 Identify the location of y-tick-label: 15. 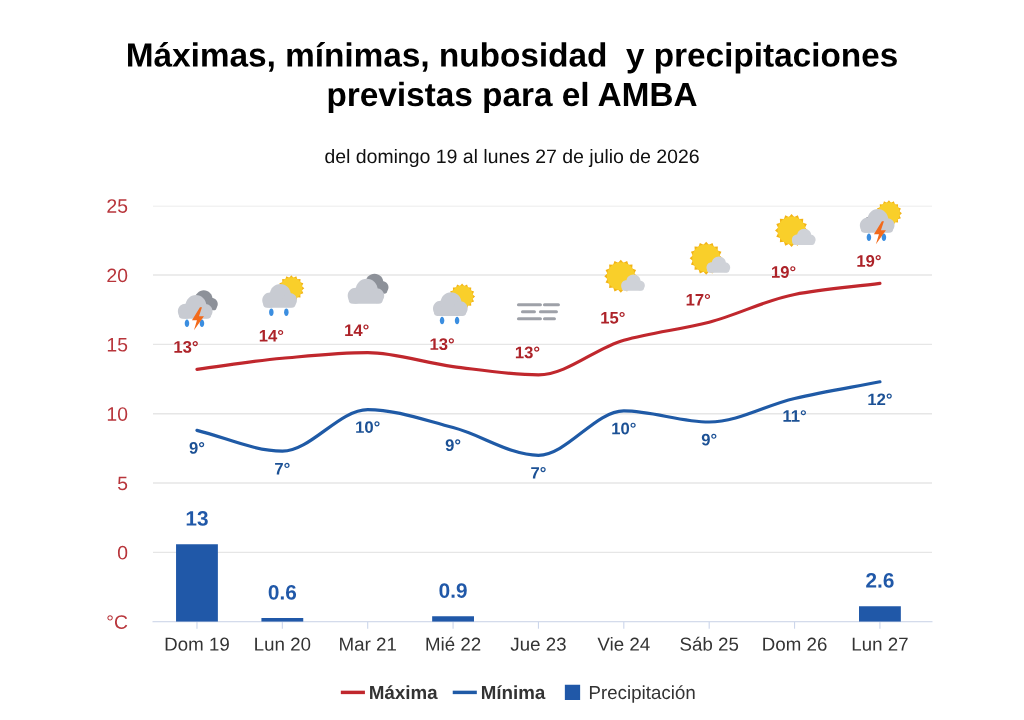
(117, 345).